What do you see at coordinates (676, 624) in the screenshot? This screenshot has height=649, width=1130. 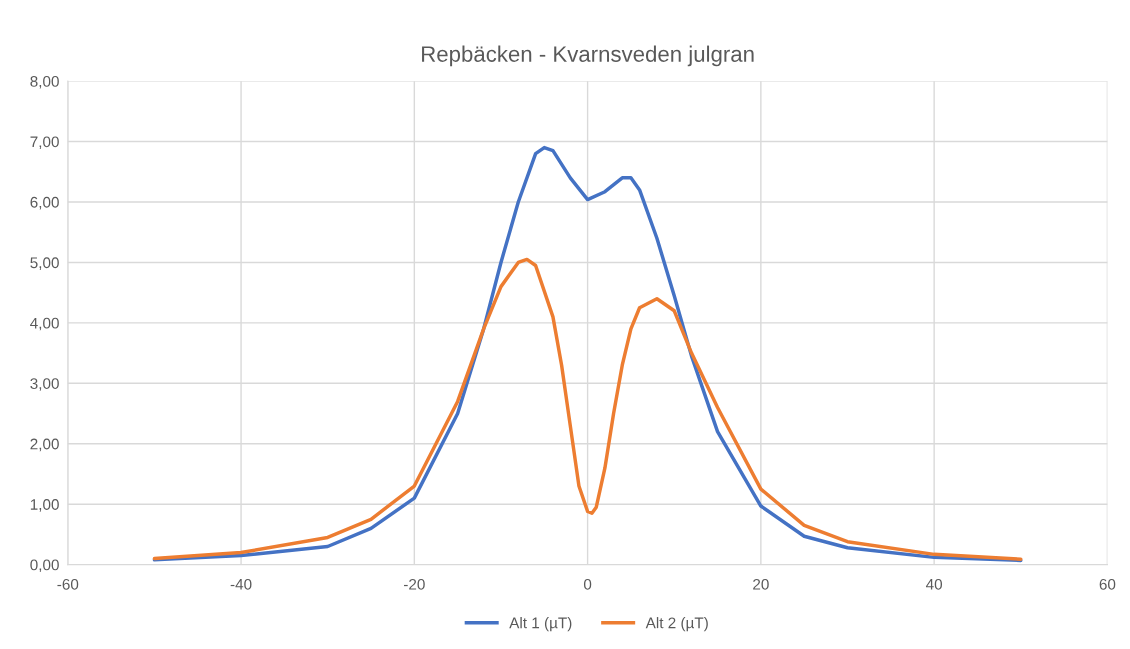 I see `legend-label: Alt 2 (µT)` at bounding box center [676, 624].